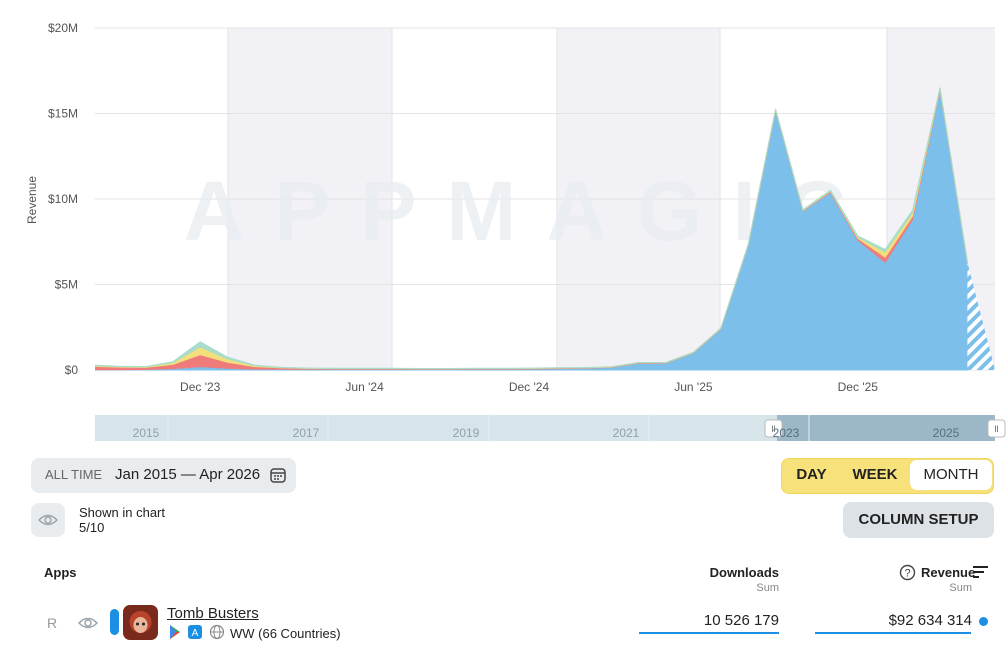 The image size is (1008, 650). Describe the element at coordinates (960, 588) in the screenshot. I see `revenue-sub: Sum` at that location.